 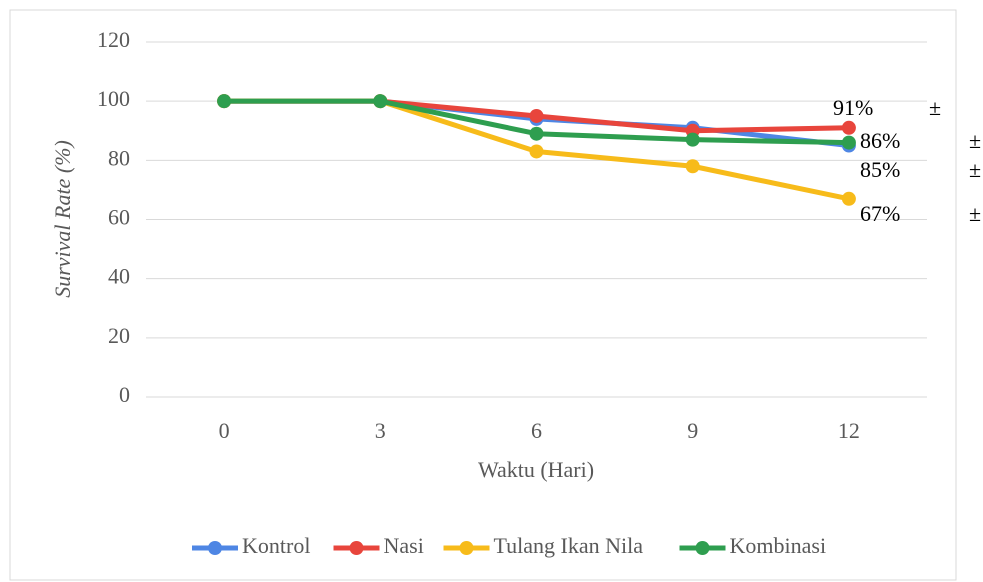 What do you see at coordinates (849, 430) in the screenshot?
I see `x-tick-label: 12` at bounding box center [849, 430].